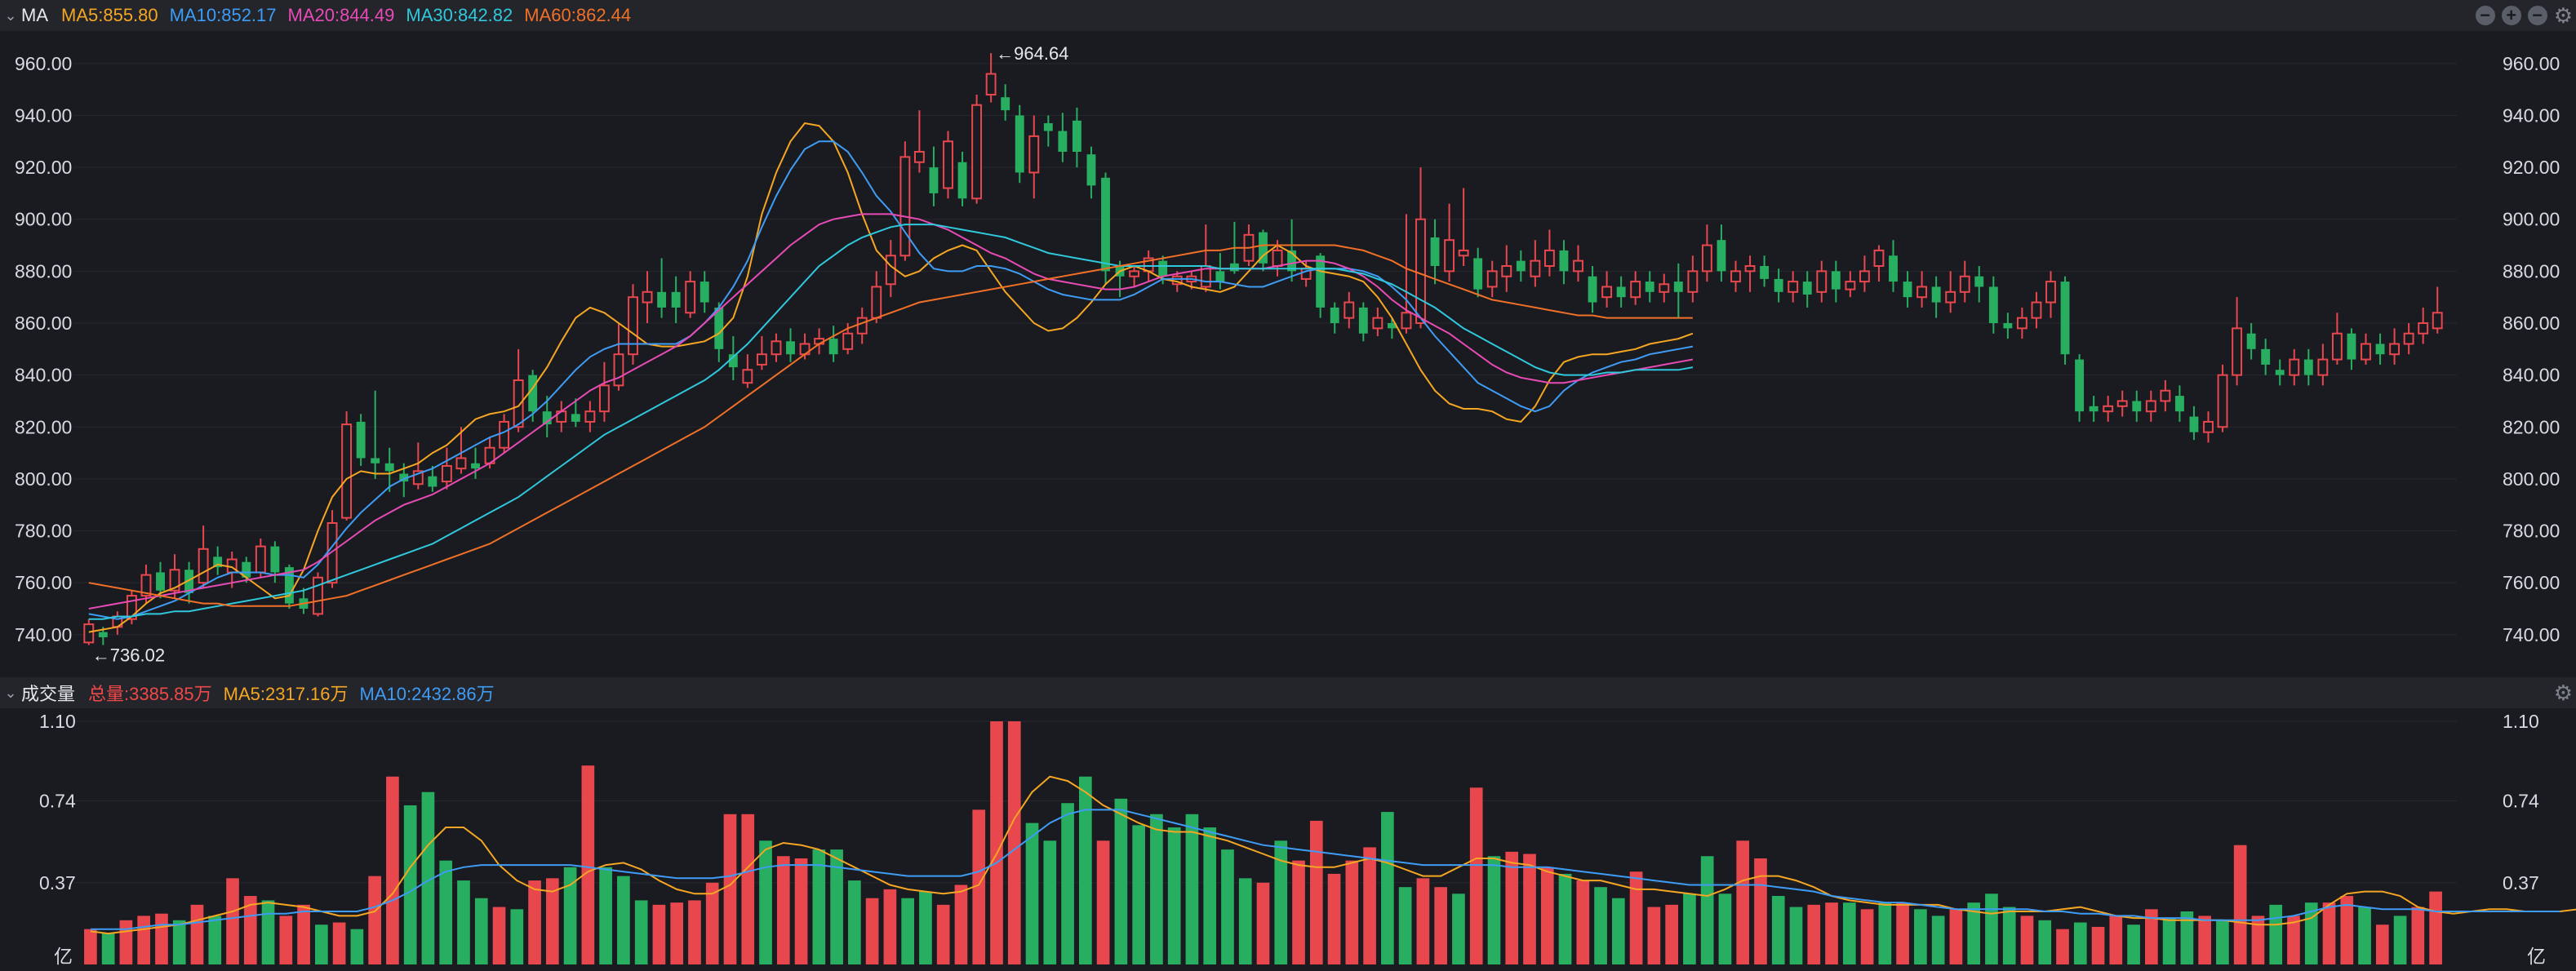  I want to click on price-panel-title: MA, so click(34, 15).